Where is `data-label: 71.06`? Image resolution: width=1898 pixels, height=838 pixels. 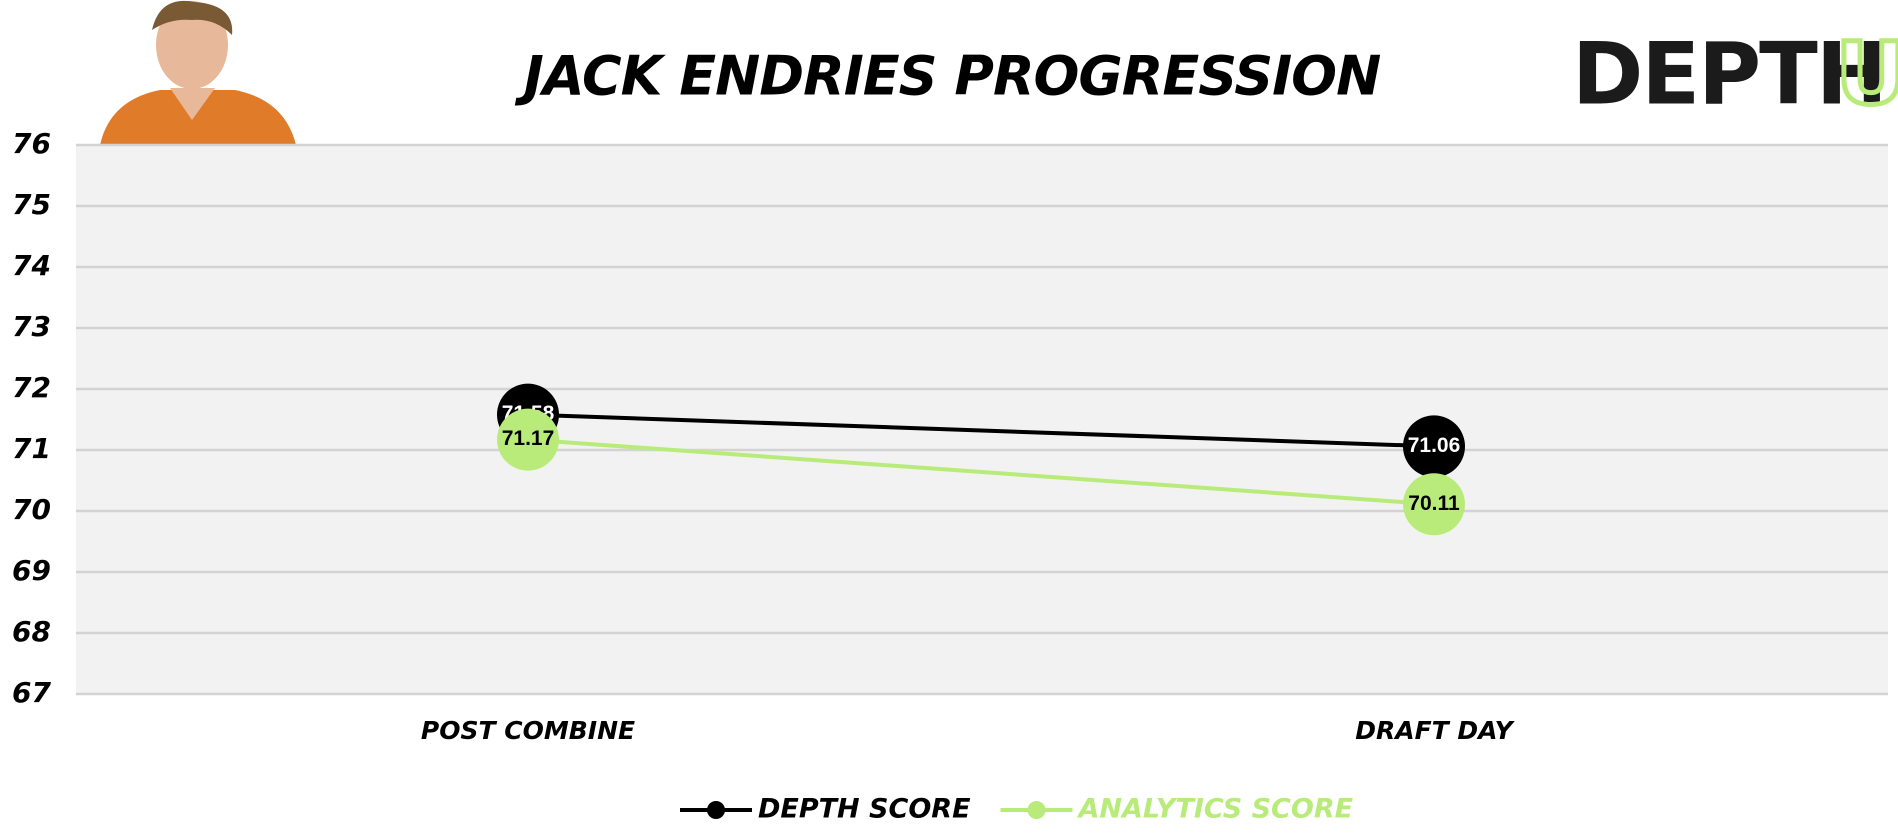
data-label: 71.06 is located at coordinates (1434, 445).